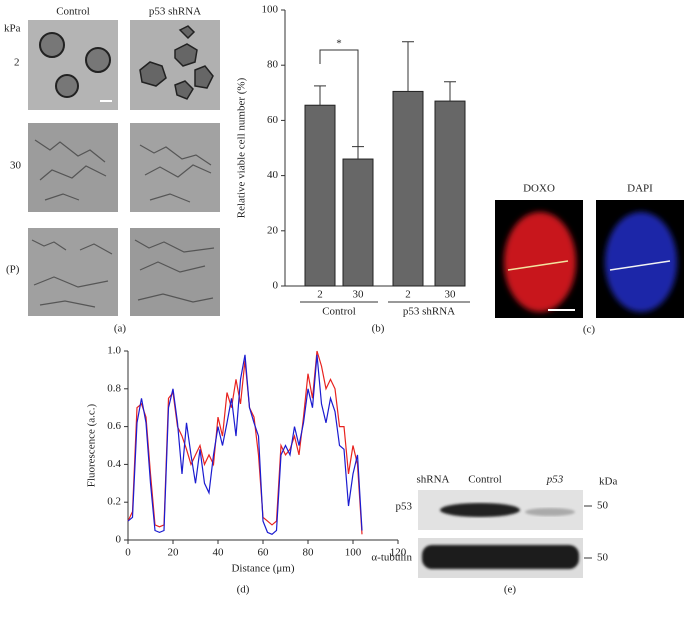 This screenshot has height=617, width=694. What do you see at coordinates (640, 189) in the screenshot?
I see `channel-label: DAPI` at bounding box center [640, 189].